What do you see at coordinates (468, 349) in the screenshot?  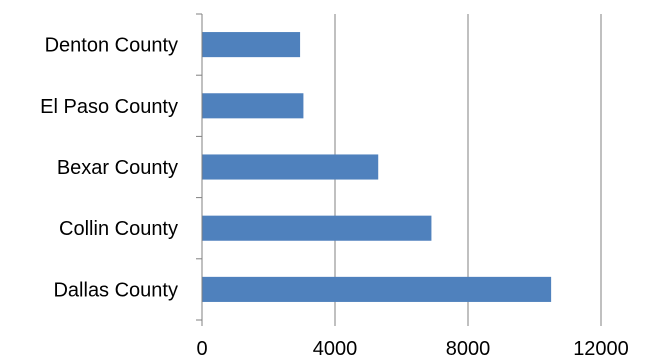 I see `x-tick-label: 8000` at bounding box center [468, 349].